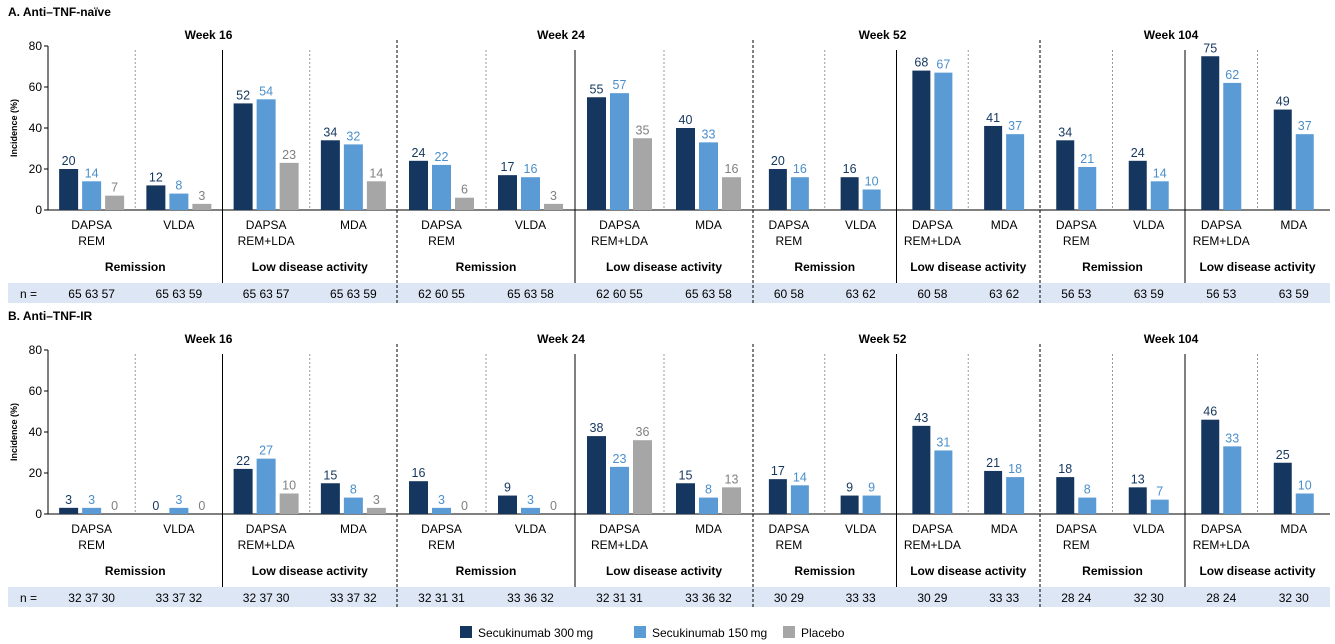 Image resolution: width=1335 pixels, height=644 pixels. Describe the element at coordinates (14, 128) in the screenshot. I see `y-axis-label: Incidence (%)` at that location.